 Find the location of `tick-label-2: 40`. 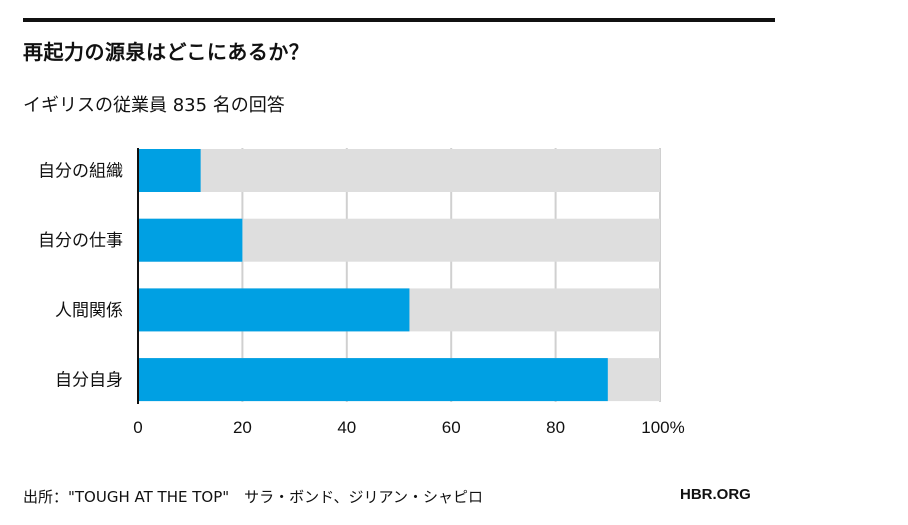

tick-label-2: 40 is located at coordinates (346, 427).